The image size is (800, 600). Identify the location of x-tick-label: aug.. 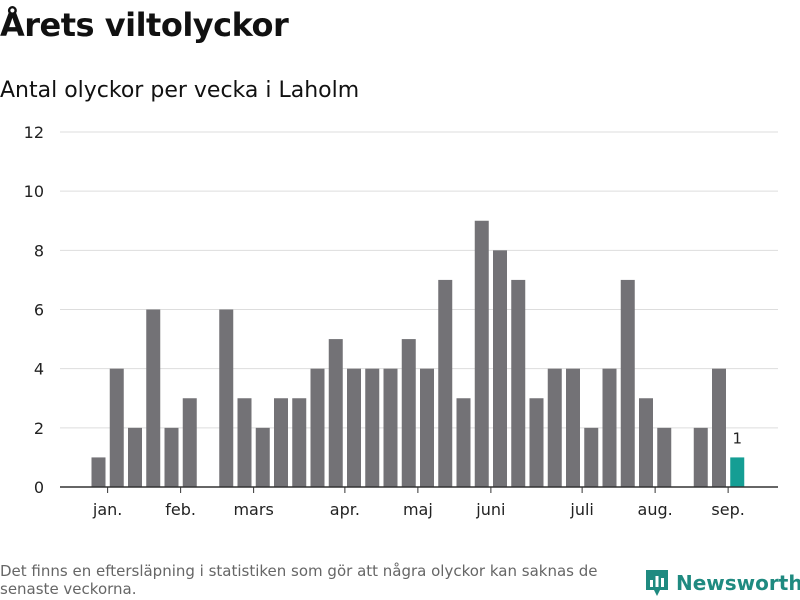
(655, 509).